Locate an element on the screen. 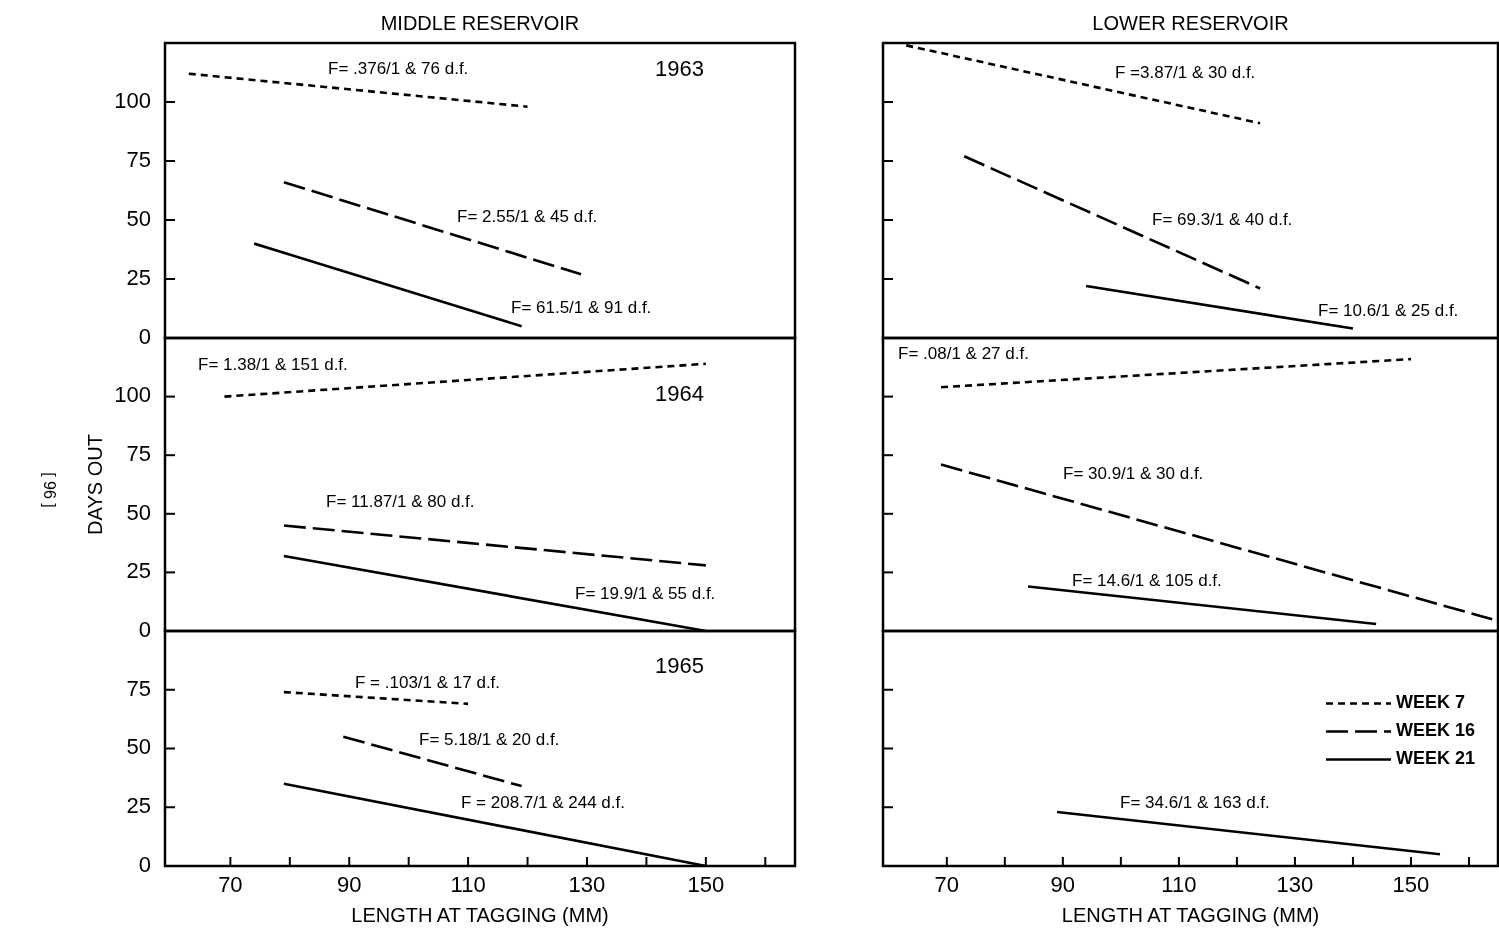  annotation: F= 5.18/1 & 20 d.f. is located at coordinates (489, 740).